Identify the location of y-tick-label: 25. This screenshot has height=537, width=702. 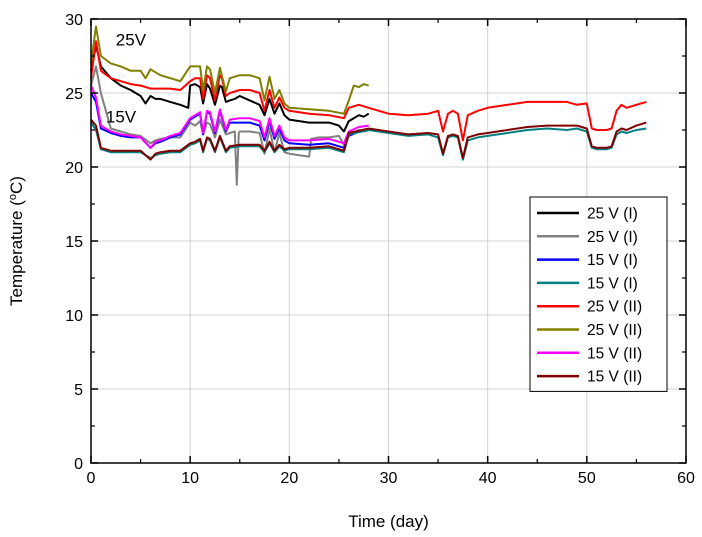
(74, 94).